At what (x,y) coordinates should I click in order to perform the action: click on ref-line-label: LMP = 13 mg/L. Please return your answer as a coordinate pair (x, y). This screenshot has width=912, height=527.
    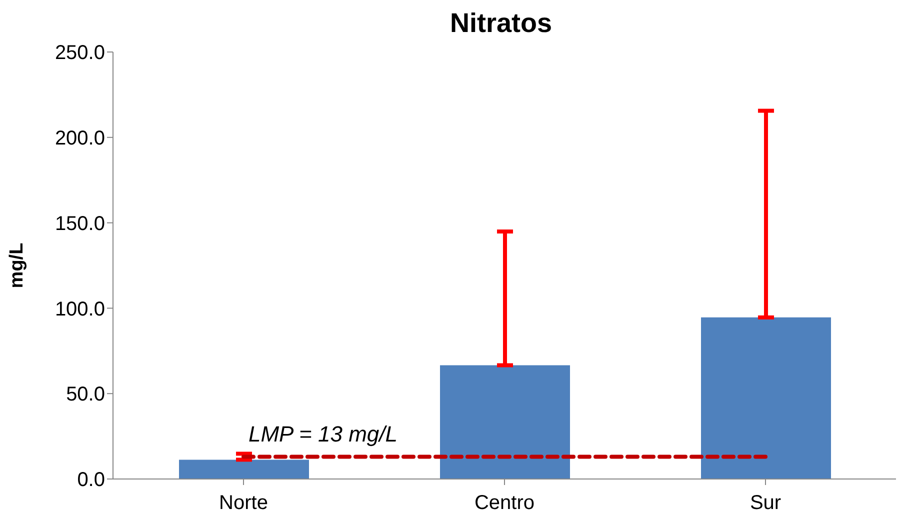
    Looking at the image, I should click on (323, 433).